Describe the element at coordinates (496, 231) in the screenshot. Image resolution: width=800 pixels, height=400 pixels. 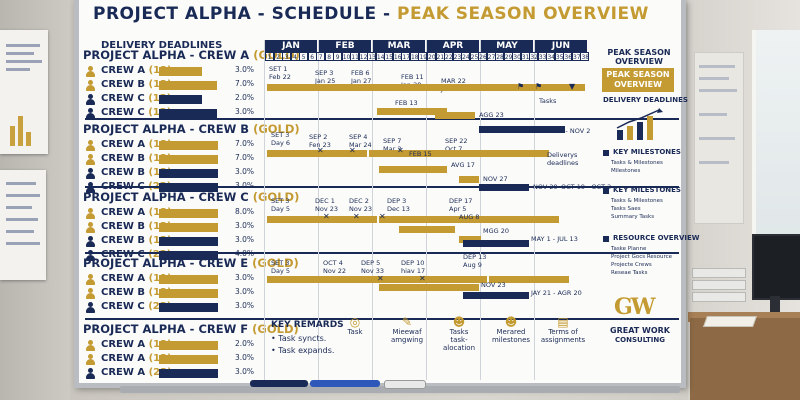
I see `timeline-label: MGG 20` at that location.